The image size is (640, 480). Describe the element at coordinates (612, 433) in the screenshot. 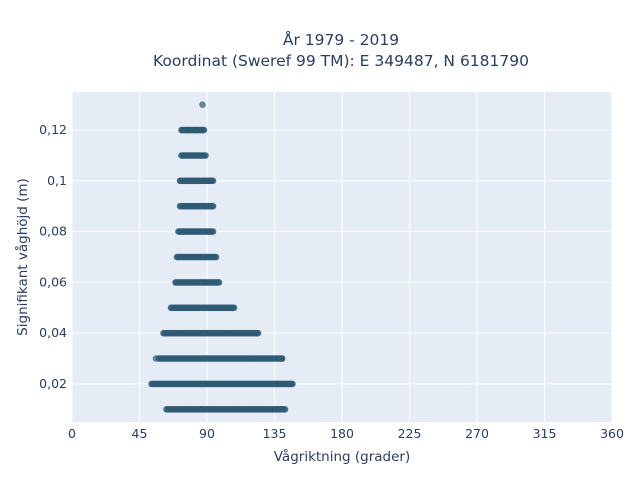

I see `x-tick-label: 360` at that location.